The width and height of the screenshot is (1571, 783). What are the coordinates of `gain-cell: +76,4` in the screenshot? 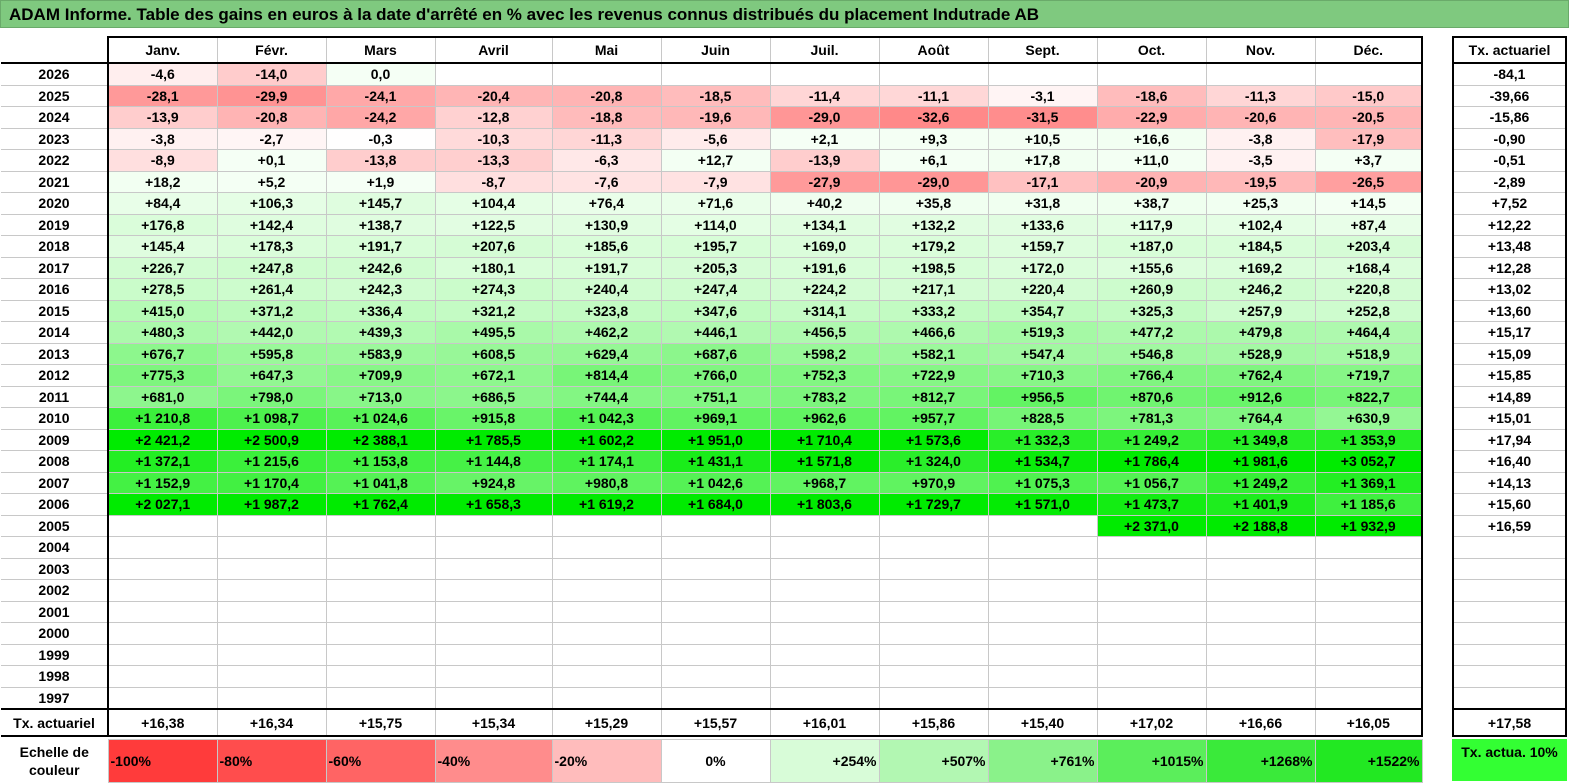 It's located at (606, 203).